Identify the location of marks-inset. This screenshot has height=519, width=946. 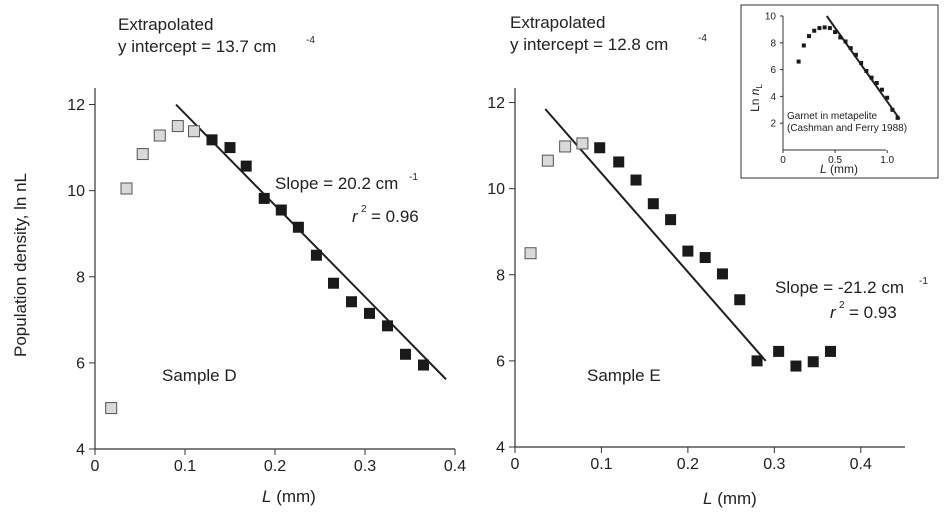
(848, 67).